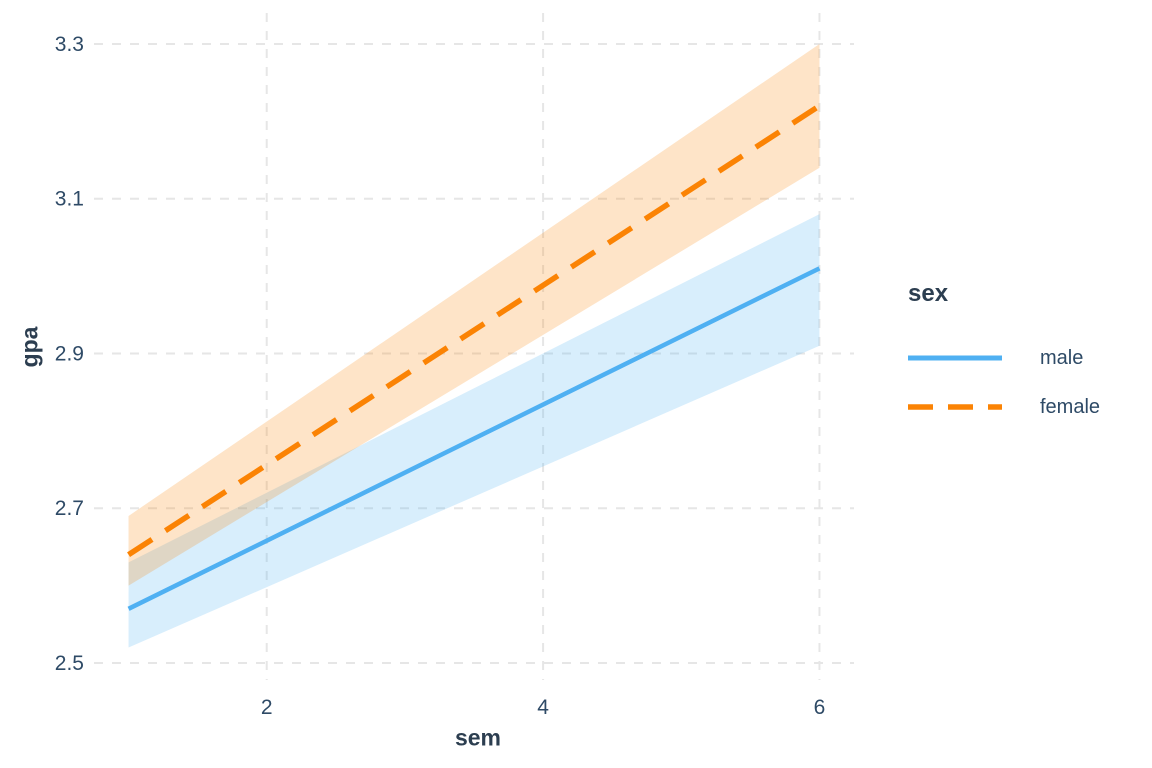 The width and height of the screenshot is (1152, 768). What do you see at coordinates (955, 407) in the screenshot?
I see `female-line-swatch` at bounding box center [955, 407].